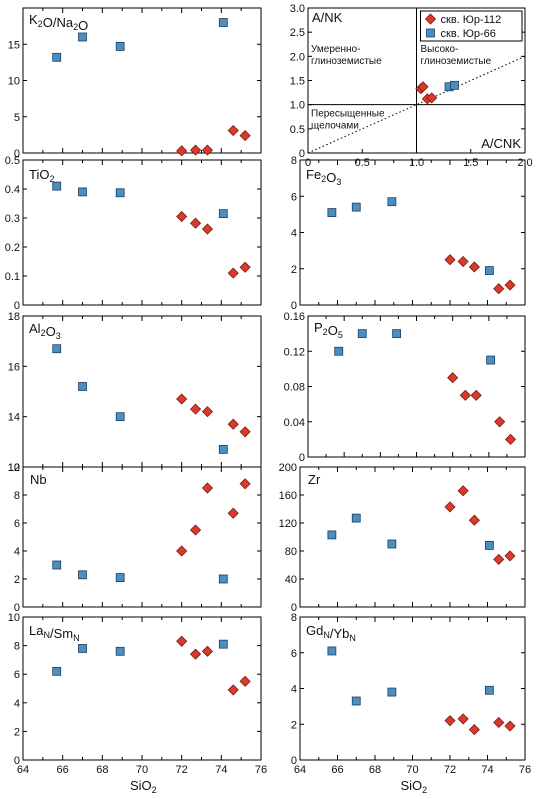 The width and height of the screenshot is (546, 799). I want to click on panel-zr: 0 40 80 120 160 200 Zr, so click(402, 538).